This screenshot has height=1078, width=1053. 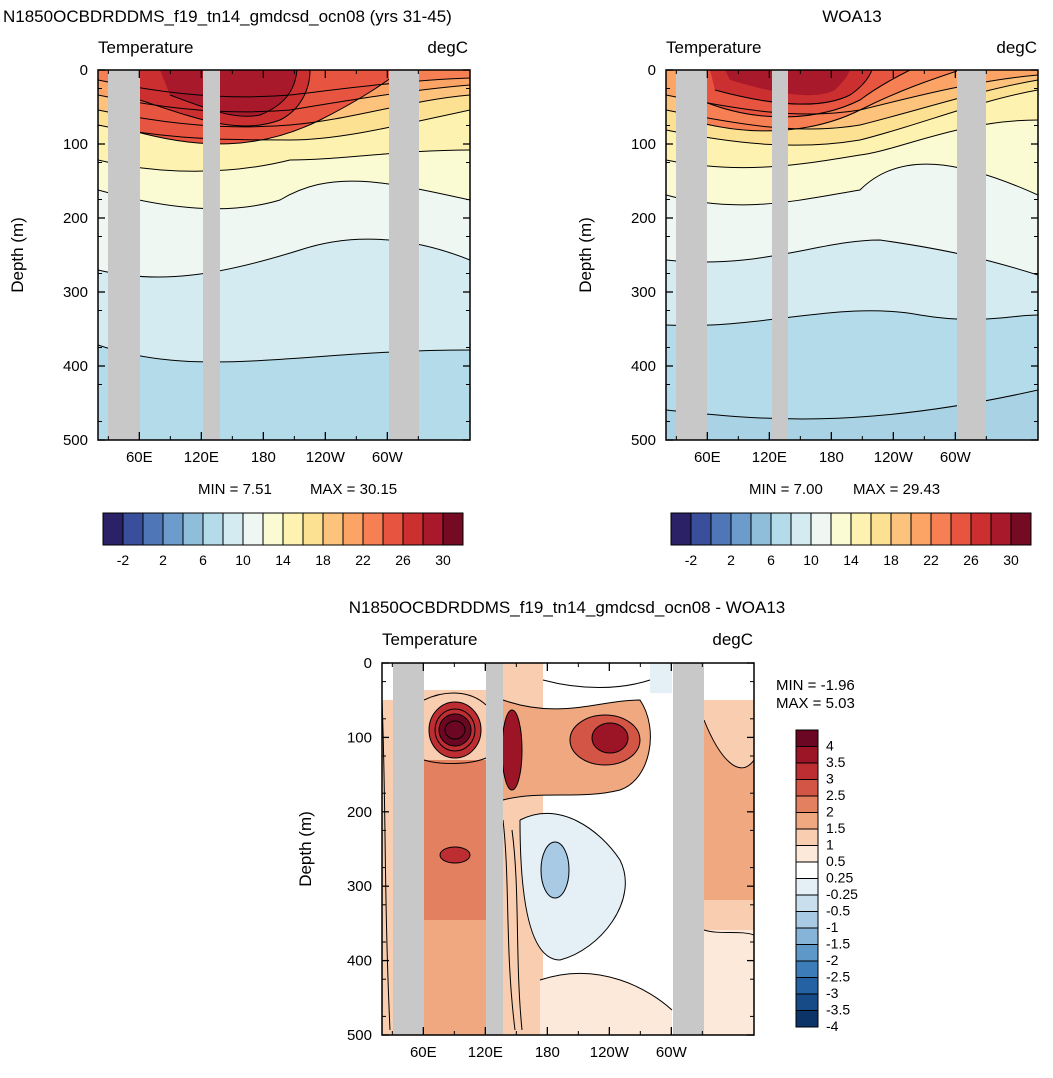 What do you see at coordinates (956, 457) in the screenshot?
I see `x-tick-label: 60W` at bounding box center [956, 457].